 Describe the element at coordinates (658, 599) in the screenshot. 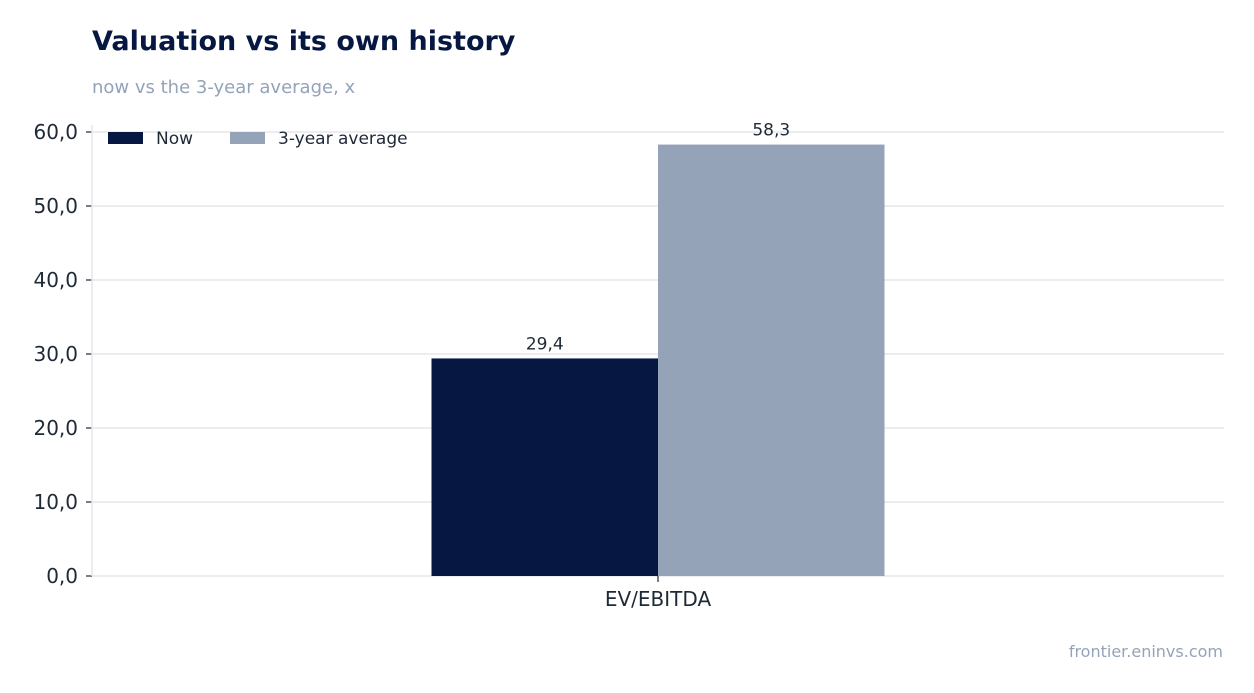

I see `x-tick-label: EV/EBITDA` at that location.